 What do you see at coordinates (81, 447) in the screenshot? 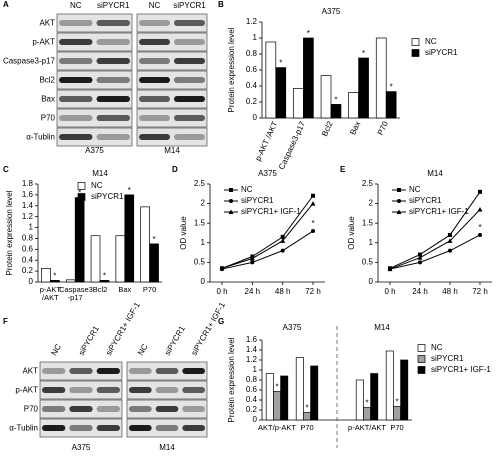
I see `cell-line-label: A375` at bounding box center [81, 447].